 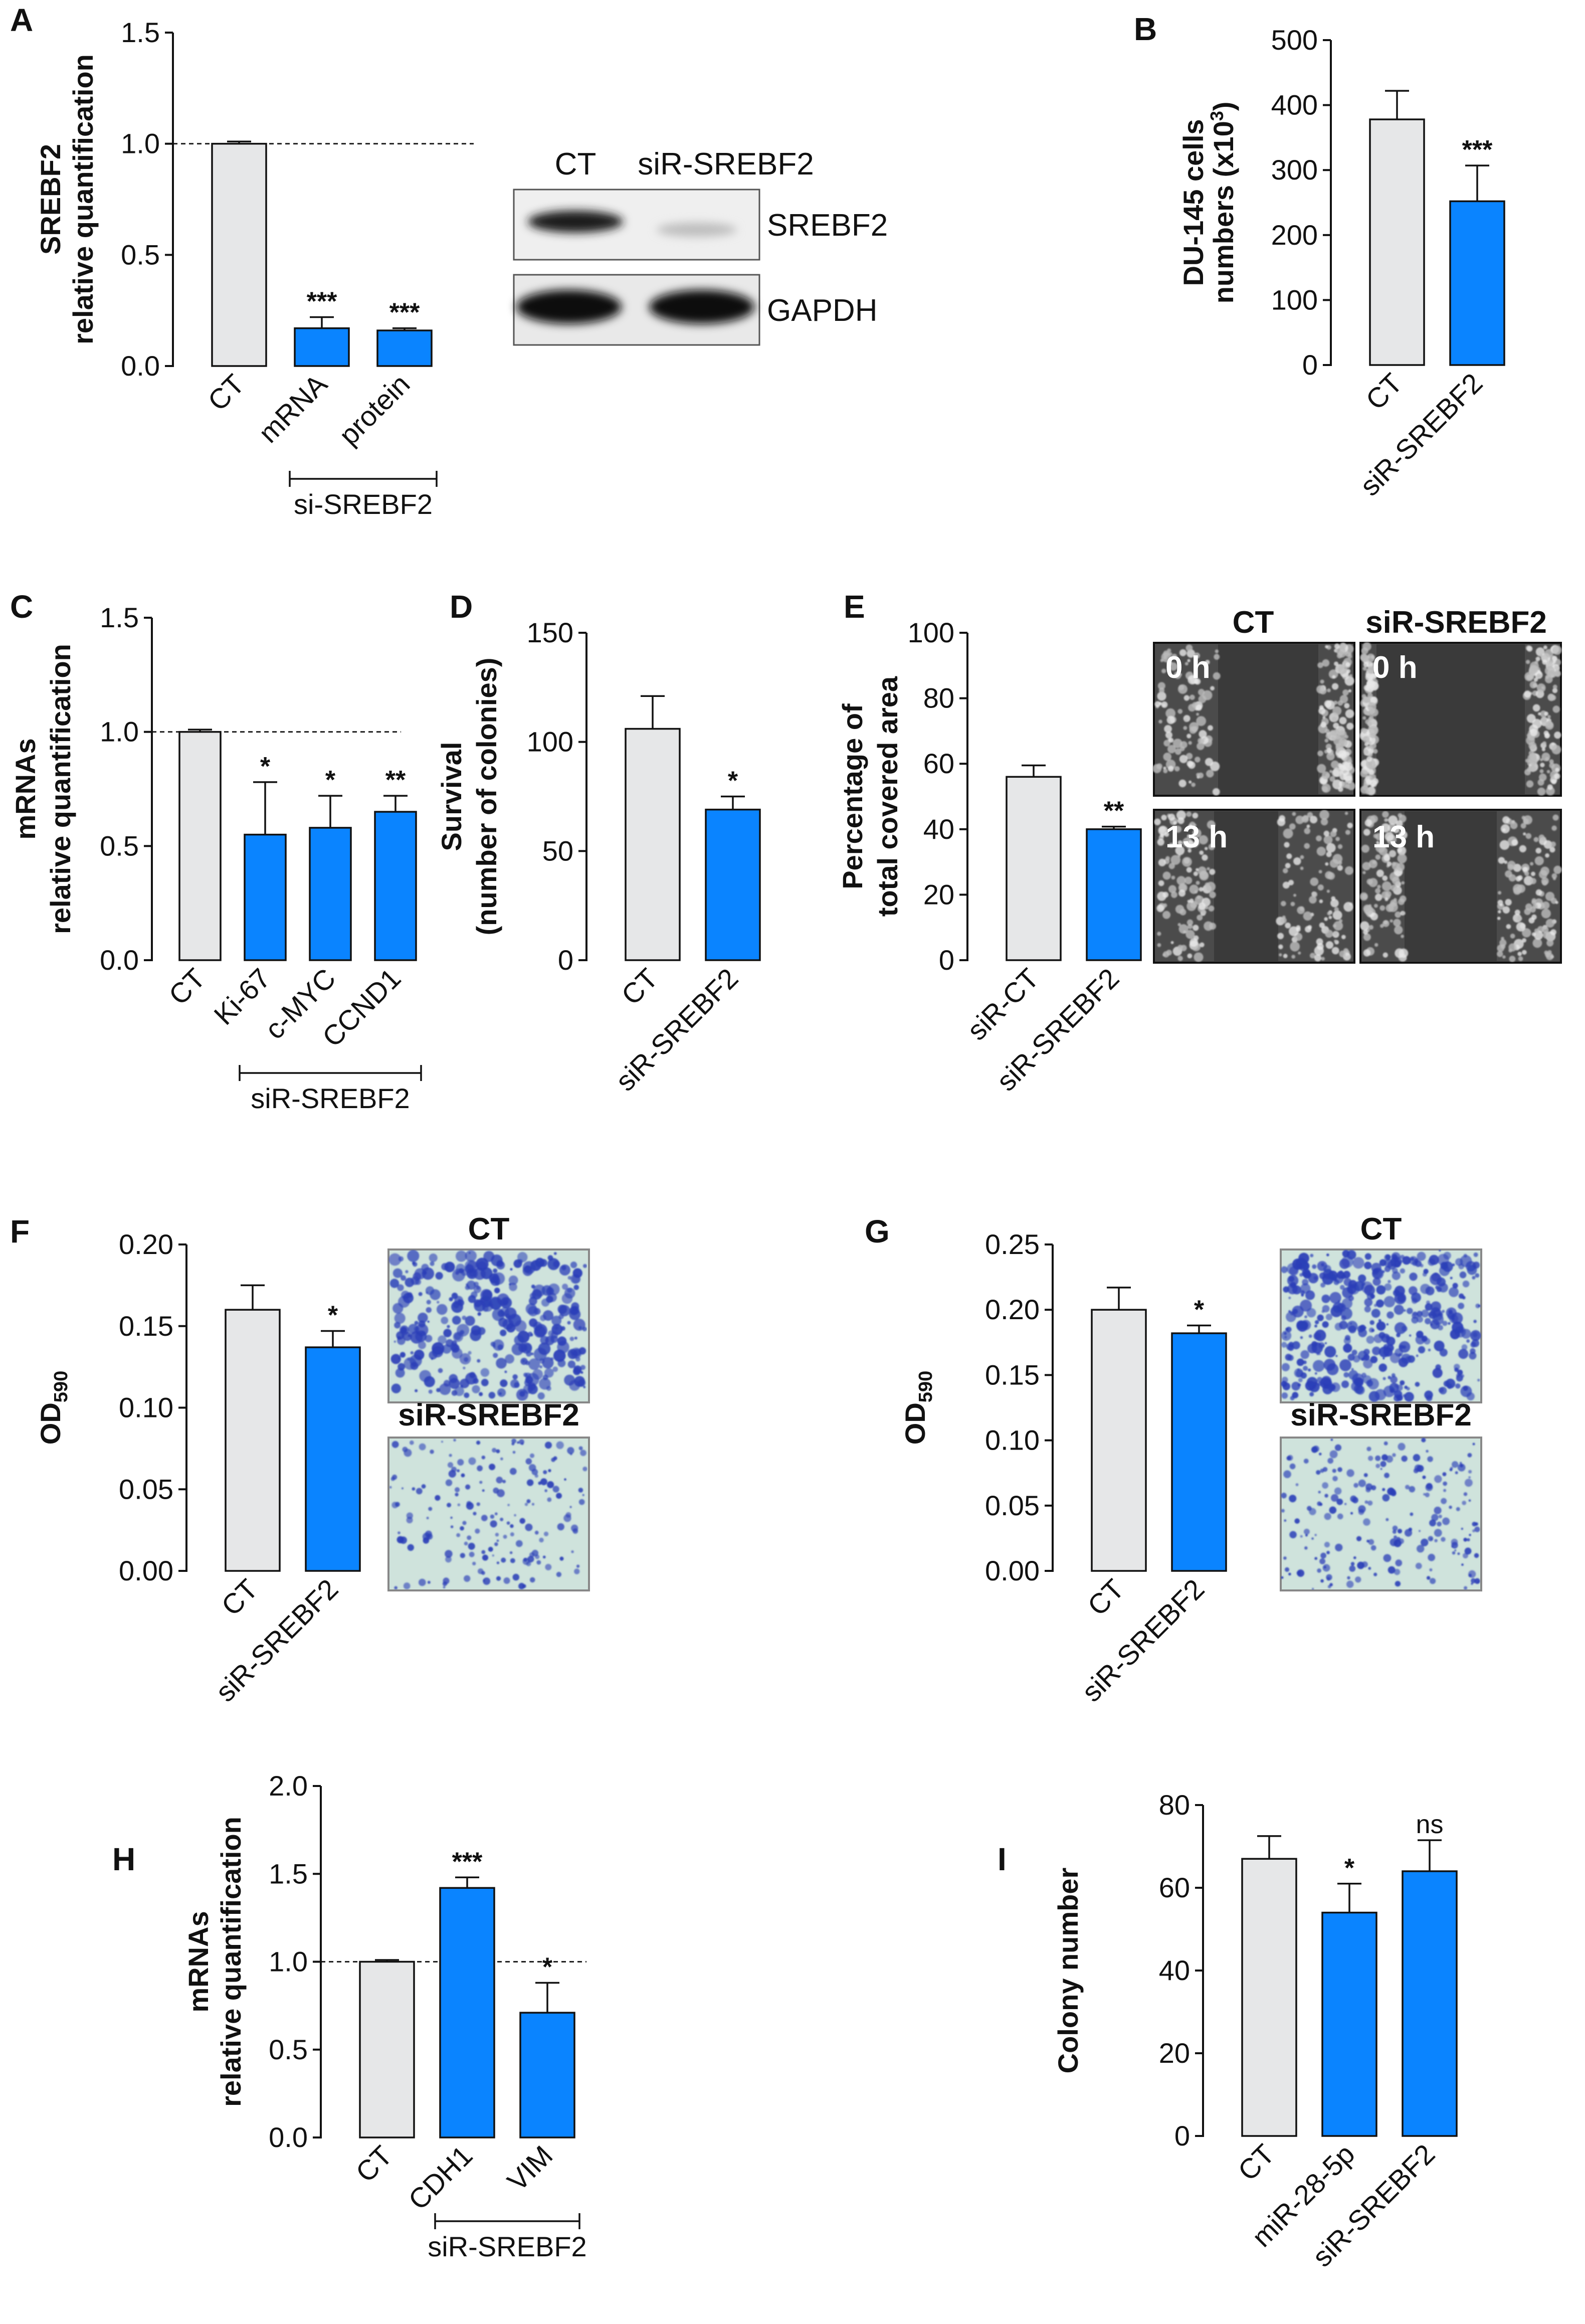 What do you see at coordinates (938, 763) in the screenshot?
I see `y-tick-label-e-3: 60` at bounding box center [938, 763].